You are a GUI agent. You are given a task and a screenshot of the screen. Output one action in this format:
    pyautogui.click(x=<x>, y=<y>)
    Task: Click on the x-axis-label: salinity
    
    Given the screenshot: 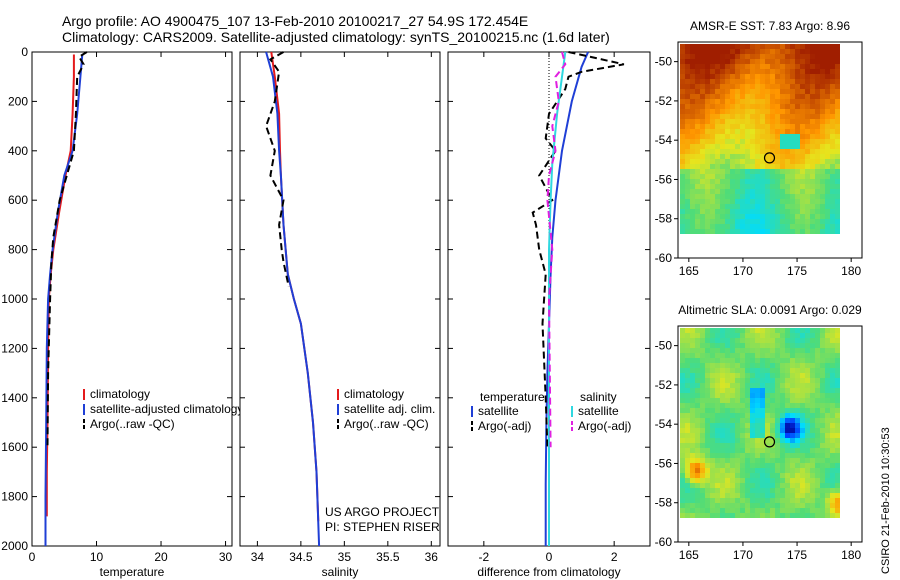 What is the action you would take?
    pyautogui.click(x=340, y=572)
    